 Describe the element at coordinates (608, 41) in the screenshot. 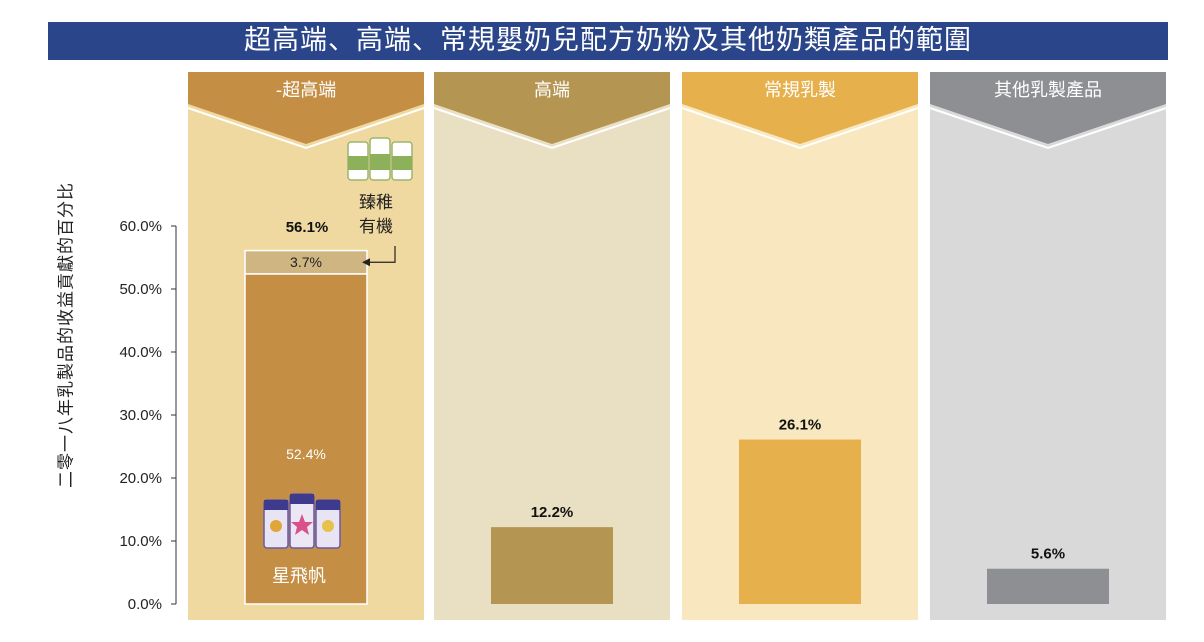

I see `chart-title: 超高端、高端、常規嬰奶兒配方奶粉及其他奶類產品的範圍` at that location.